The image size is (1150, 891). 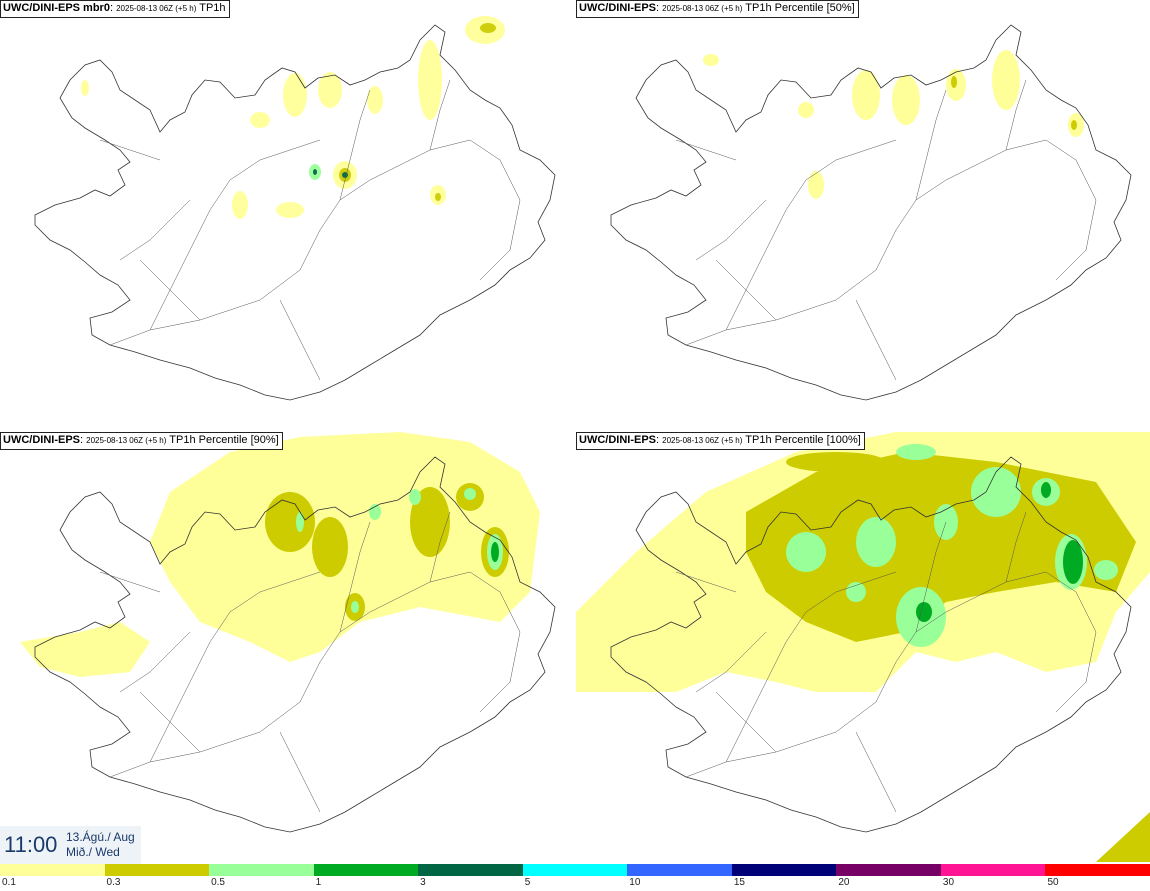 I want to click on valid-date-line: 13.Ágú./ Aug, so click(x=100, y=837).